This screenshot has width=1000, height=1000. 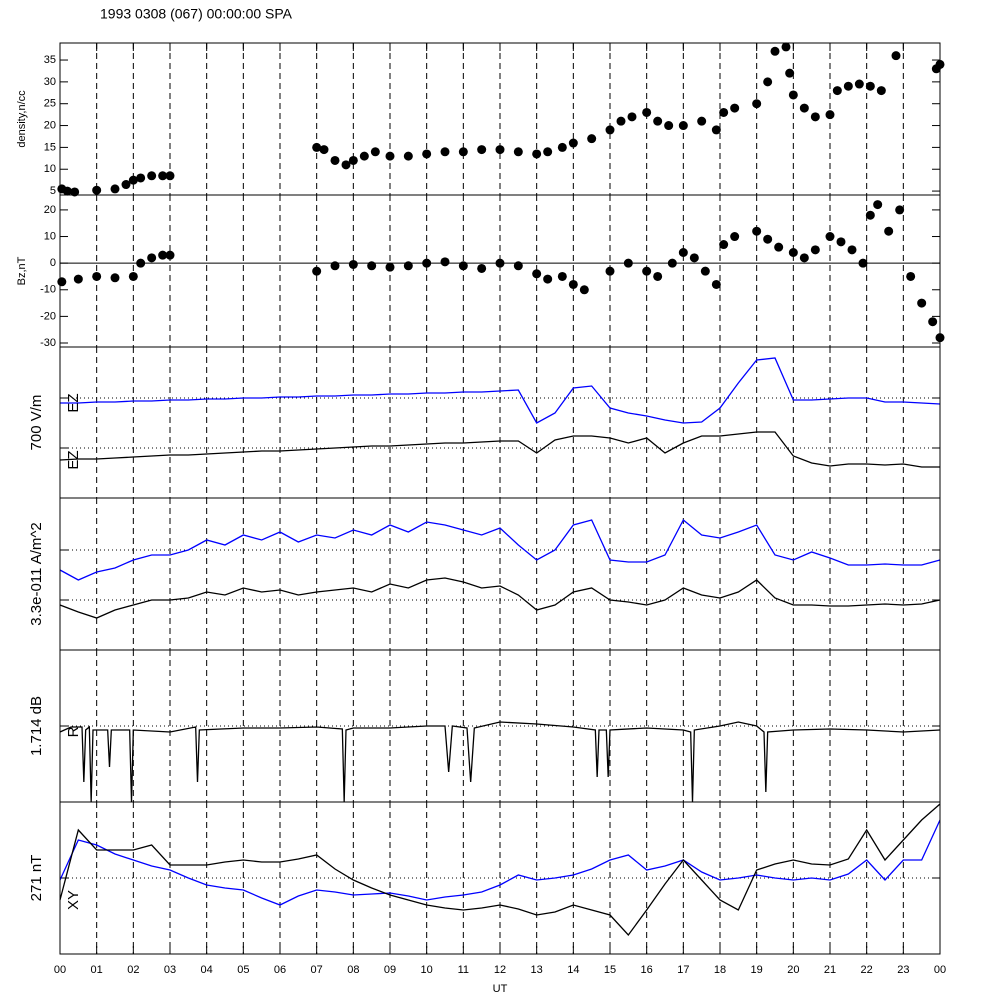 I want to click on x-tick-label: 13, so click(x=537, y=970).